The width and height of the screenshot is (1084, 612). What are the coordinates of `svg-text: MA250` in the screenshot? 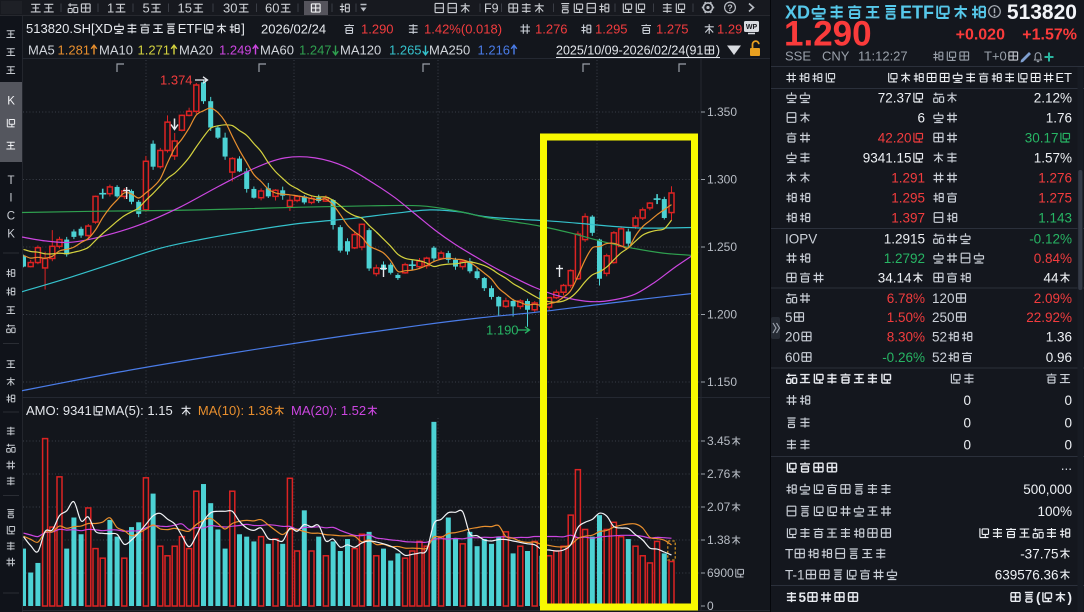 It's located at (449, 50).